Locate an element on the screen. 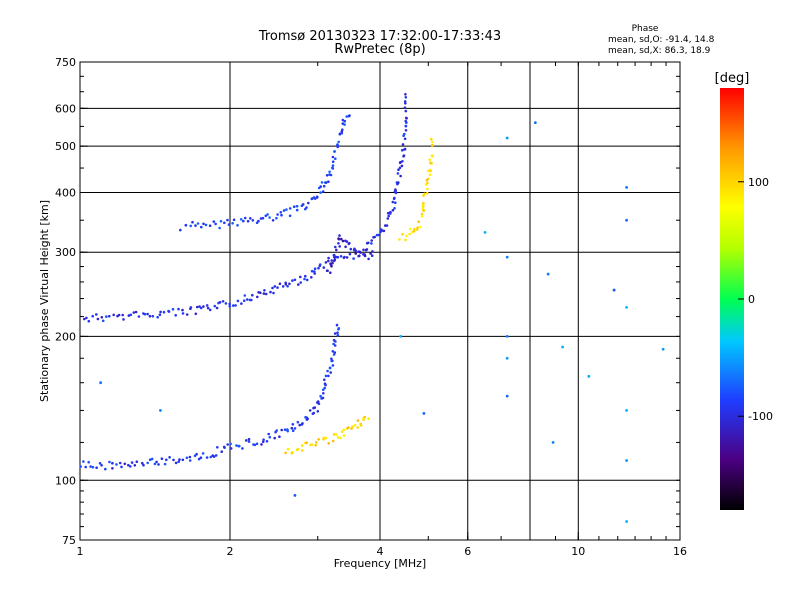 This screenshot has height=600, width=800. phase-stats-x: mean, sd,X: 86.3, 18.9 is located at coordinates (659, 51).